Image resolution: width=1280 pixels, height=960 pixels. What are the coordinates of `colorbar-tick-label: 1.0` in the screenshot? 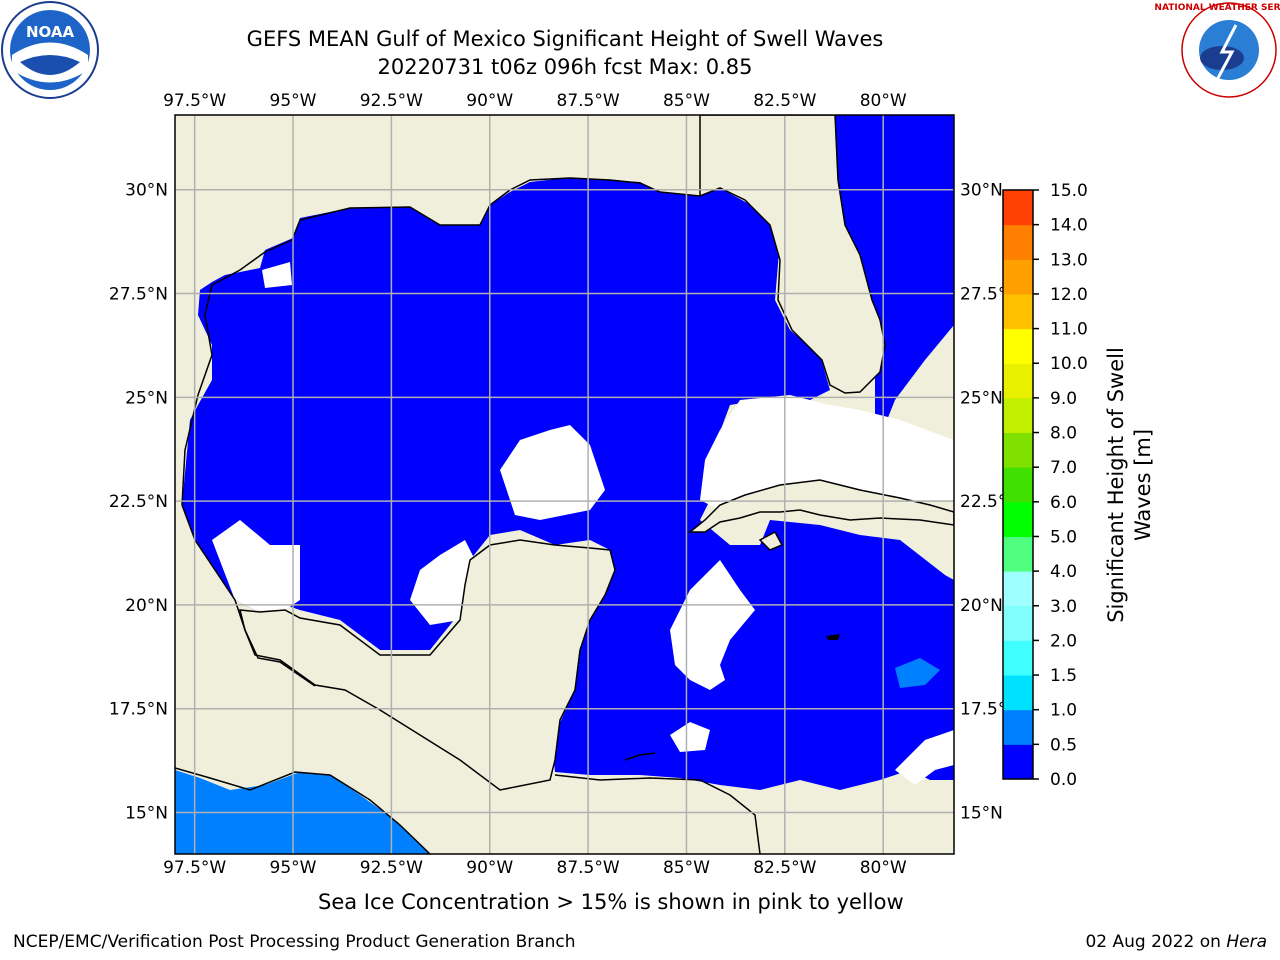 It's located at (1063, 711).